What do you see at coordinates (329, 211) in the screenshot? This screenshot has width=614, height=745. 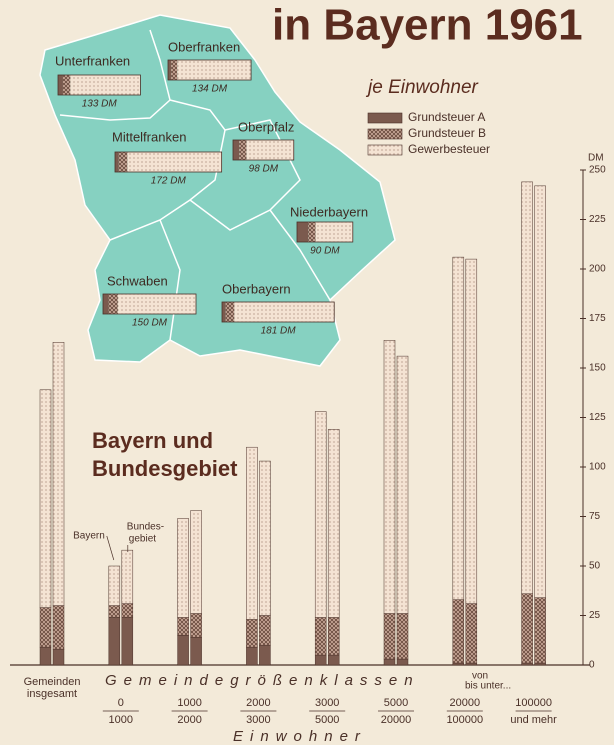 I see `region-name: Niederbayern` at bounding box center [329, 211].